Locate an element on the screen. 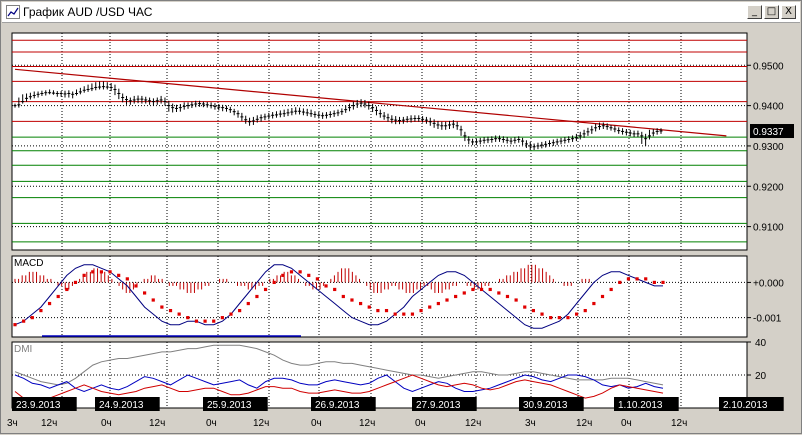 Image resolution: width=802 pixels, height=435 pixels. hour-label: 12ч is located at coordinates (157, 423).